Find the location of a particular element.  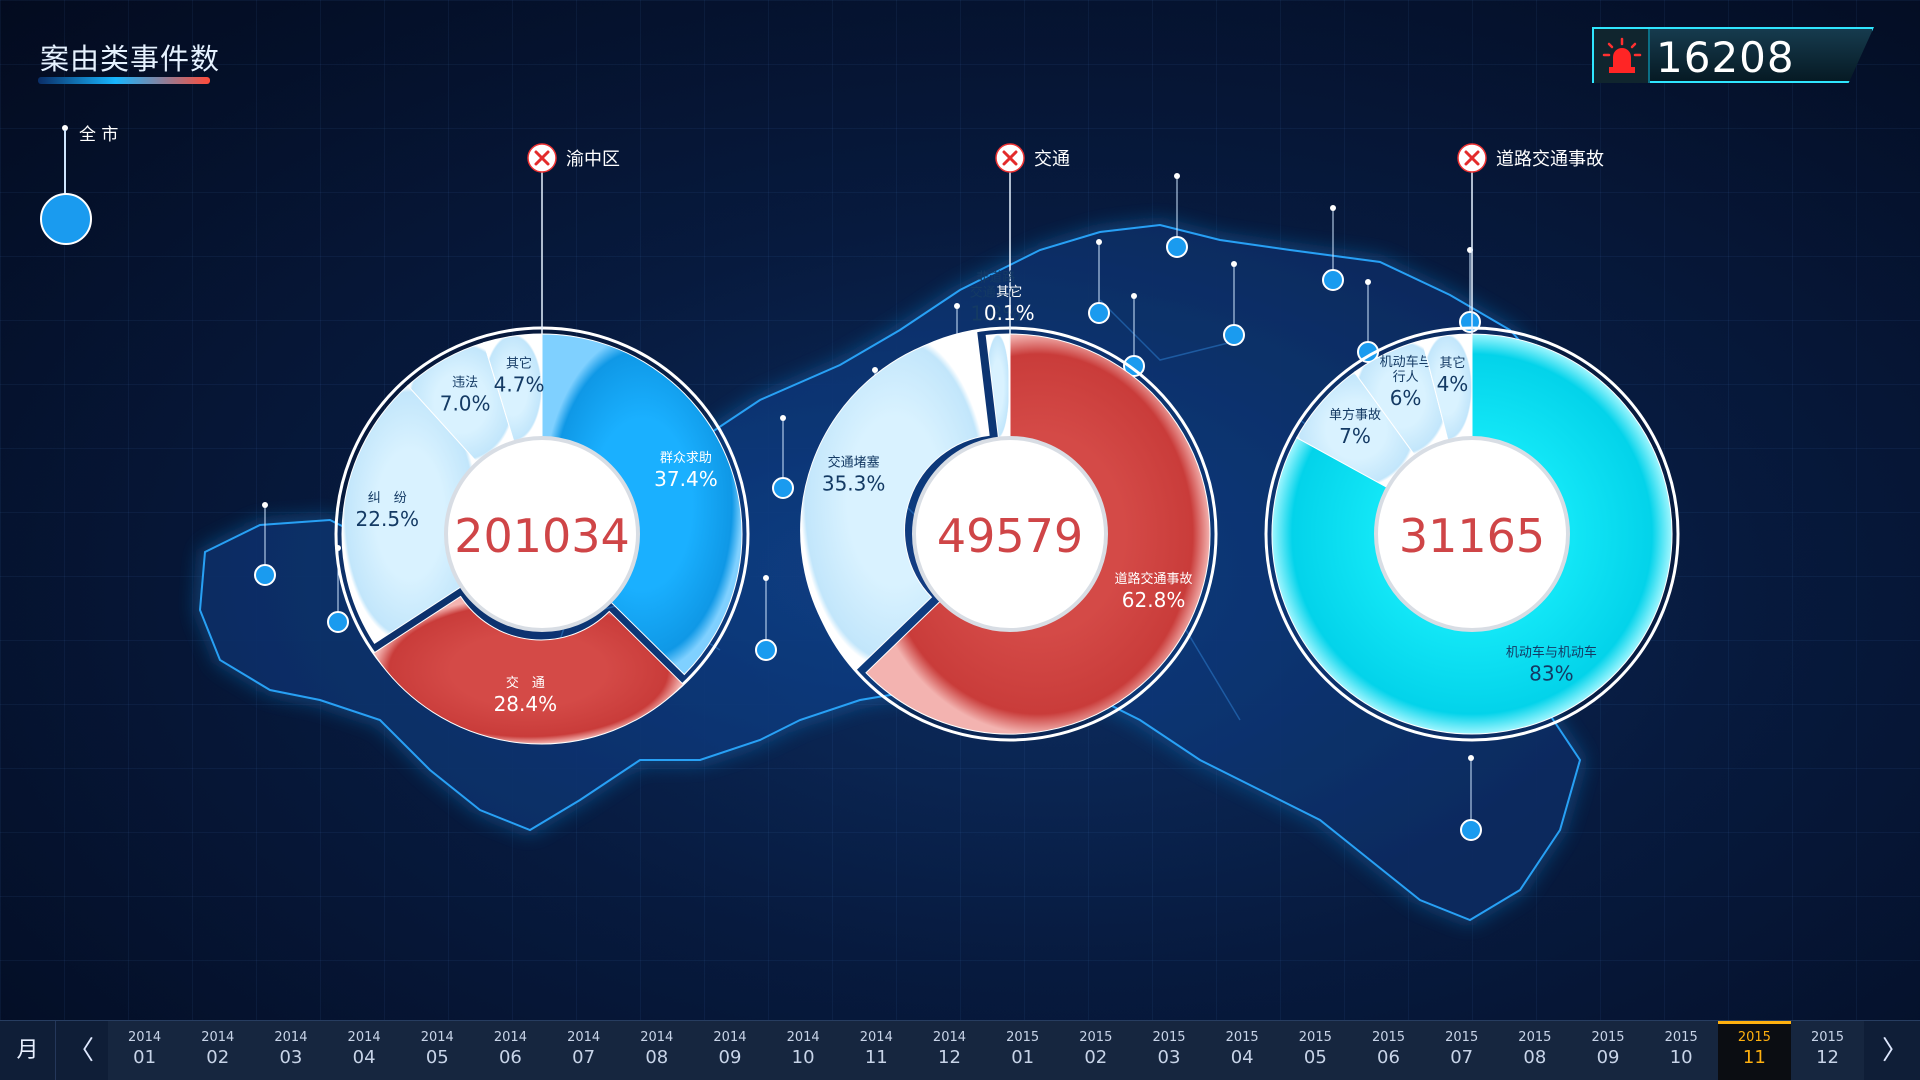

slice-label: 非道路交通事故 is located at coordinates (996, 284).